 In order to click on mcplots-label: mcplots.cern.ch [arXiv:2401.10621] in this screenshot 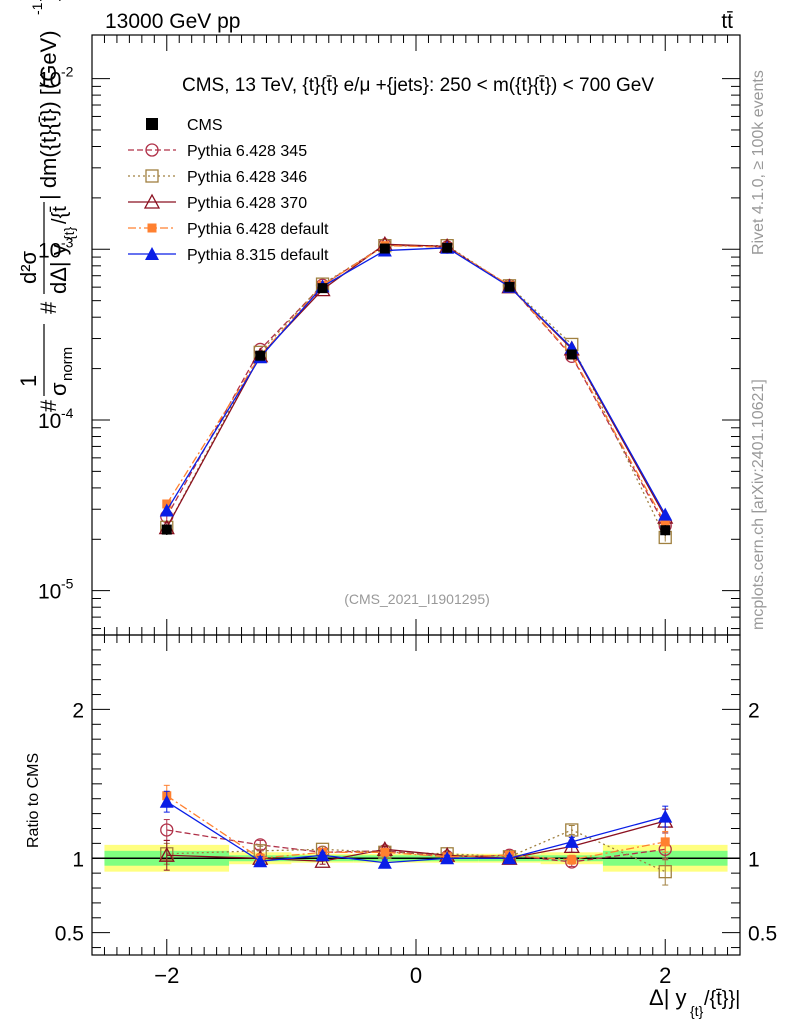, I will do `click(758, 504)`.